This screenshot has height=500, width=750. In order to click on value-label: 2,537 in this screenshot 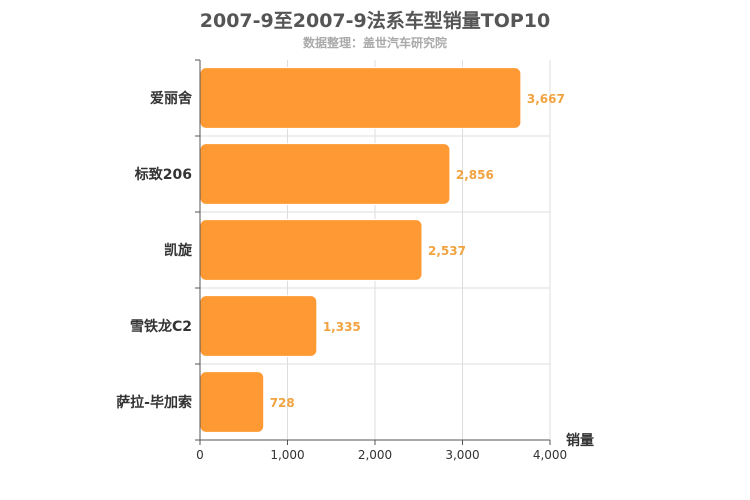, I will do `click(447, 251)`.